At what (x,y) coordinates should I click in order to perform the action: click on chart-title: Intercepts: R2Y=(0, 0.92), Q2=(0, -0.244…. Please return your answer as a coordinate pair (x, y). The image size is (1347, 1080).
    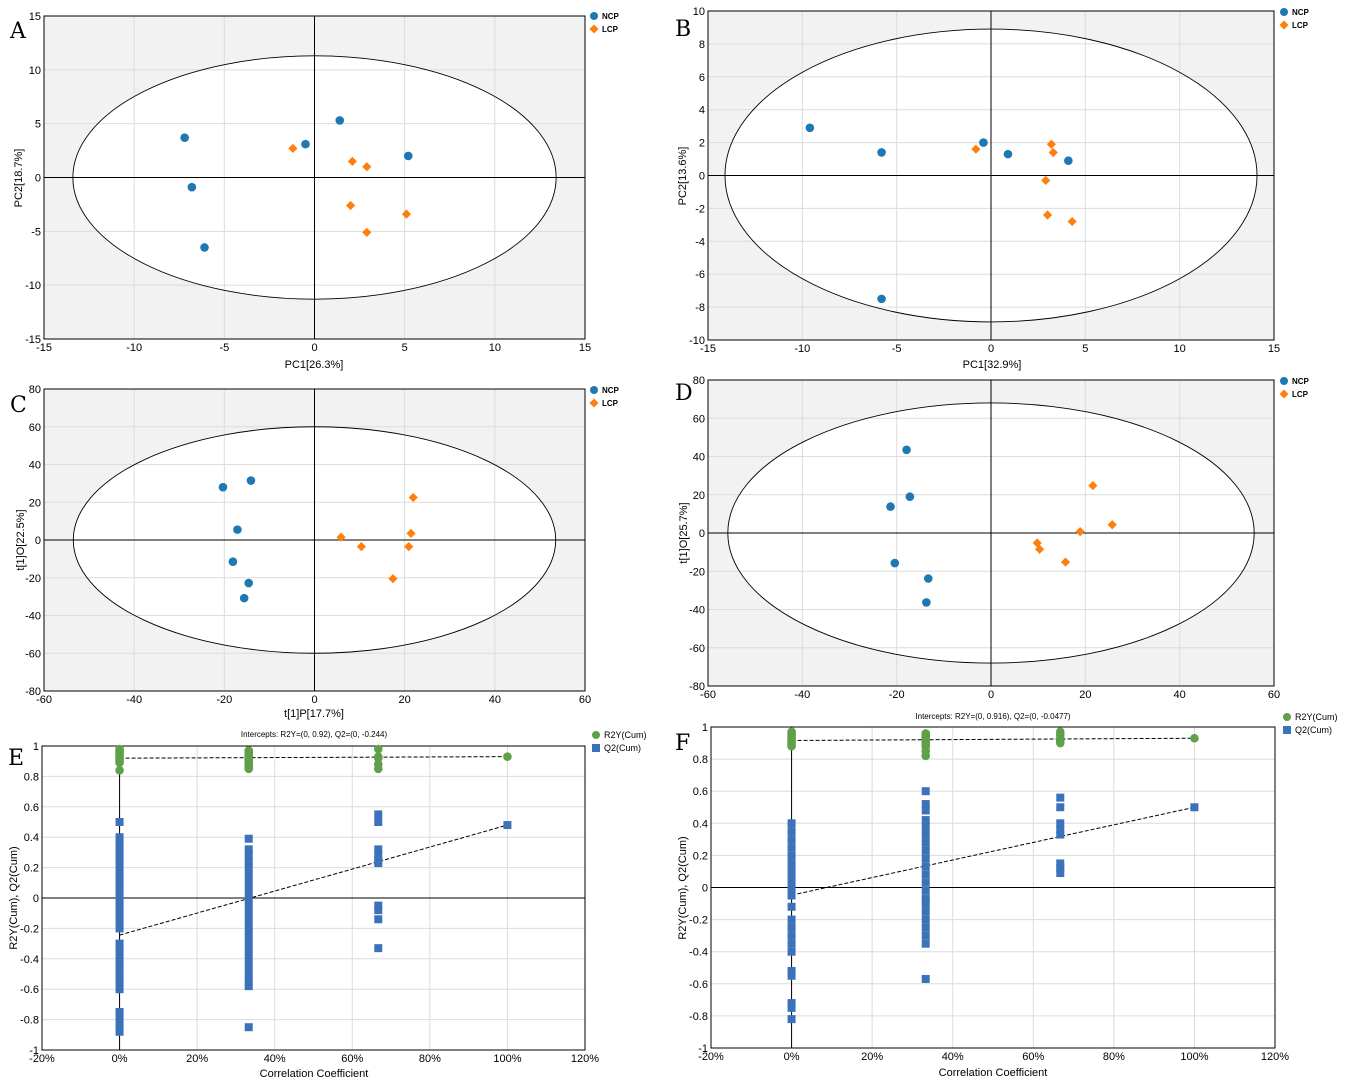
    Looking at the image, I should click on (314, 734).